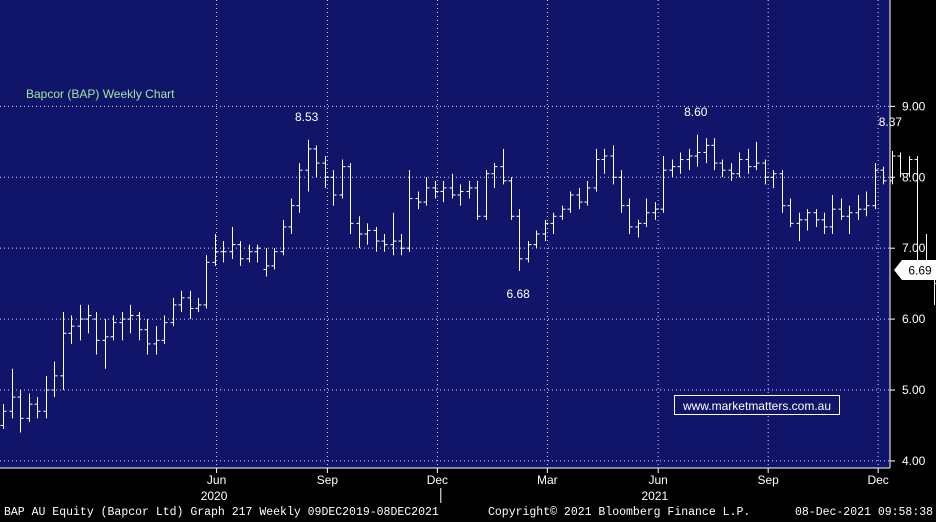 This screenshot has height=522, width=936. What do you see at coordinates (306, 116) in the screenshot?
I see `annotation-high-2020: 8.53` at bounding box center [306, 116].